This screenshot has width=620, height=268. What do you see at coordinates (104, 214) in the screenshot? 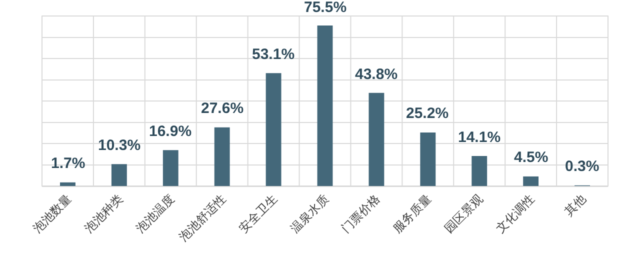
I see `x-tick-label: 泡池种类` at bounding box center [104, 214].